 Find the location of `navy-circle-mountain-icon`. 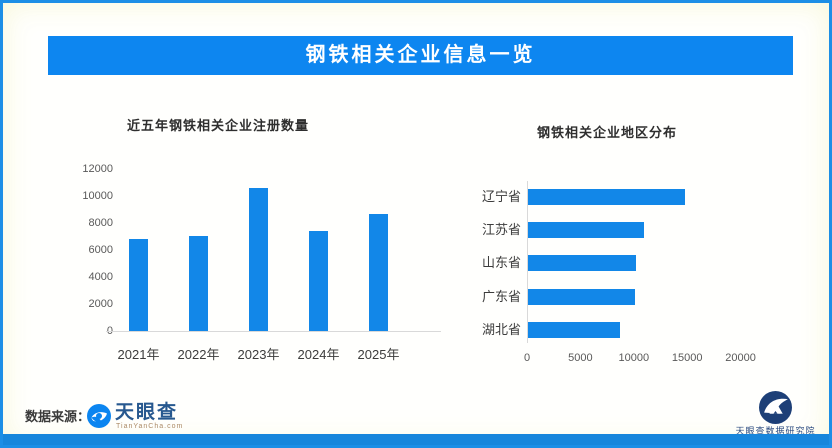

navy-circle-mountain-icon is located at coordinates (775, 407).